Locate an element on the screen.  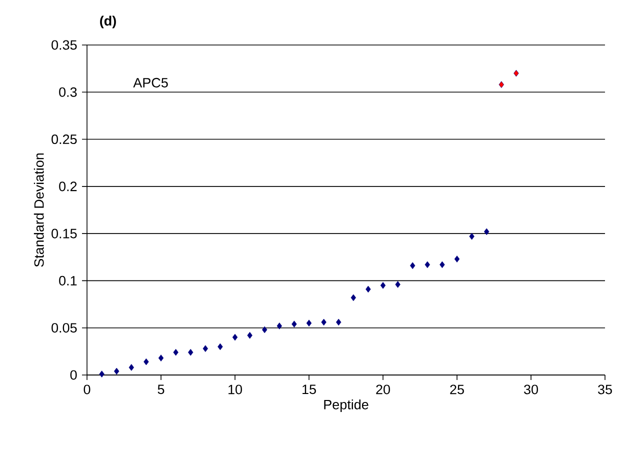
y-axis-title: Standard Deviation is located at coordinates (39, 210).